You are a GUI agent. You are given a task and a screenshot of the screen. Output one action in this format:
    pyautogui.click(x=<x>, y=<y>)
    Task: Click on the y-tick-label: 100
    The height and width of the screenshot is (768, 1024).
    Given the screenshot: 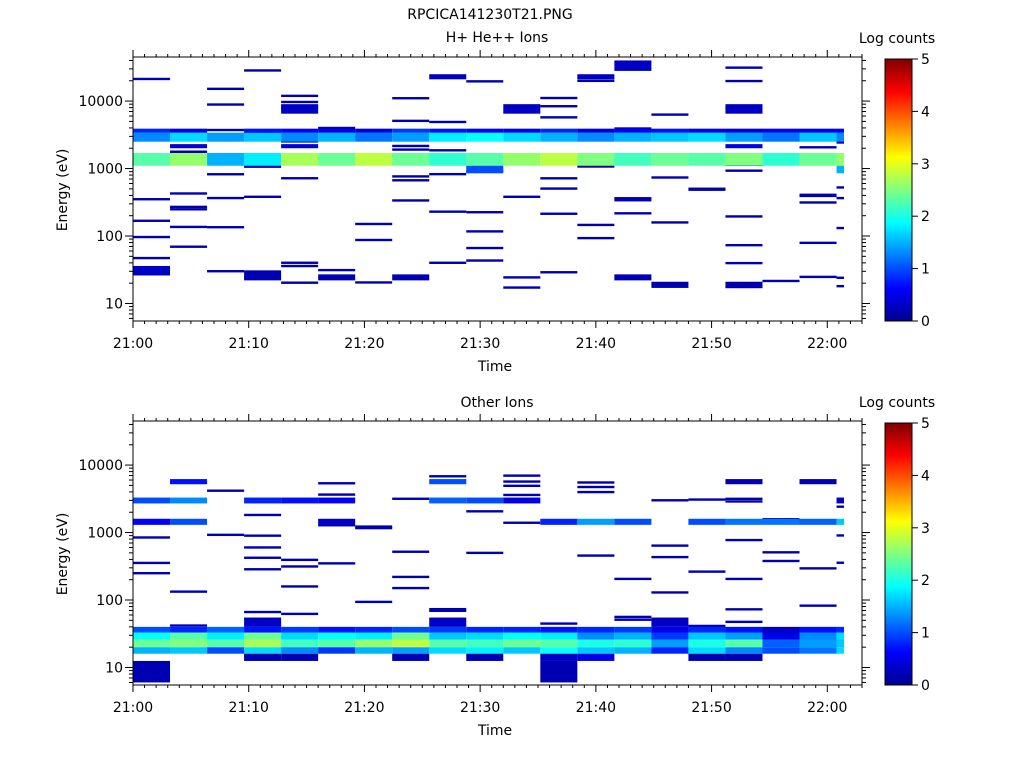 What is the action you would take?
    pyautogui.click(x=109, y=601)
    